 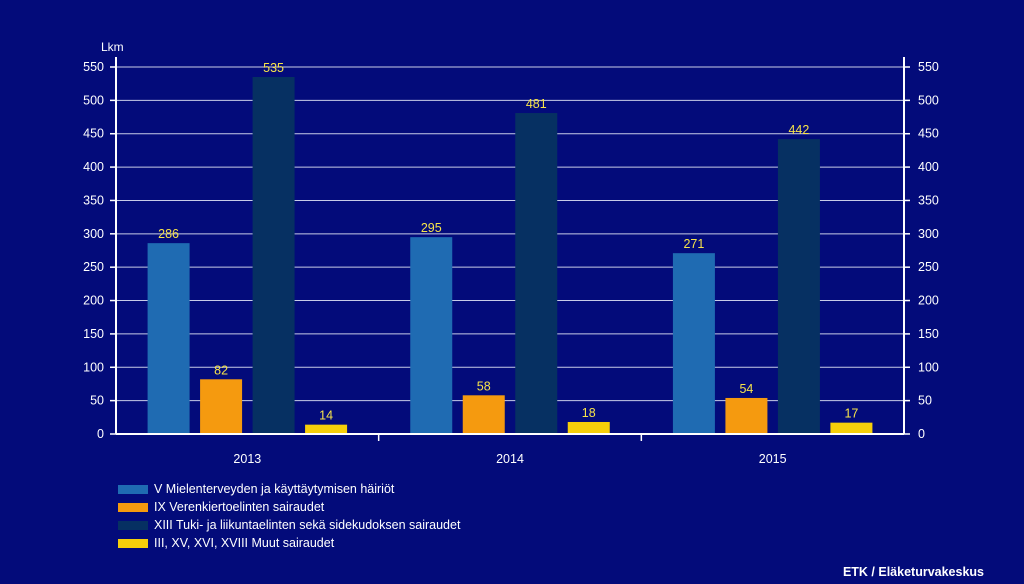 What do you see at coordinates (928, 134) in the screenshot?
I see `y-tick-label-right: 450` at bounding box center [928, 134].